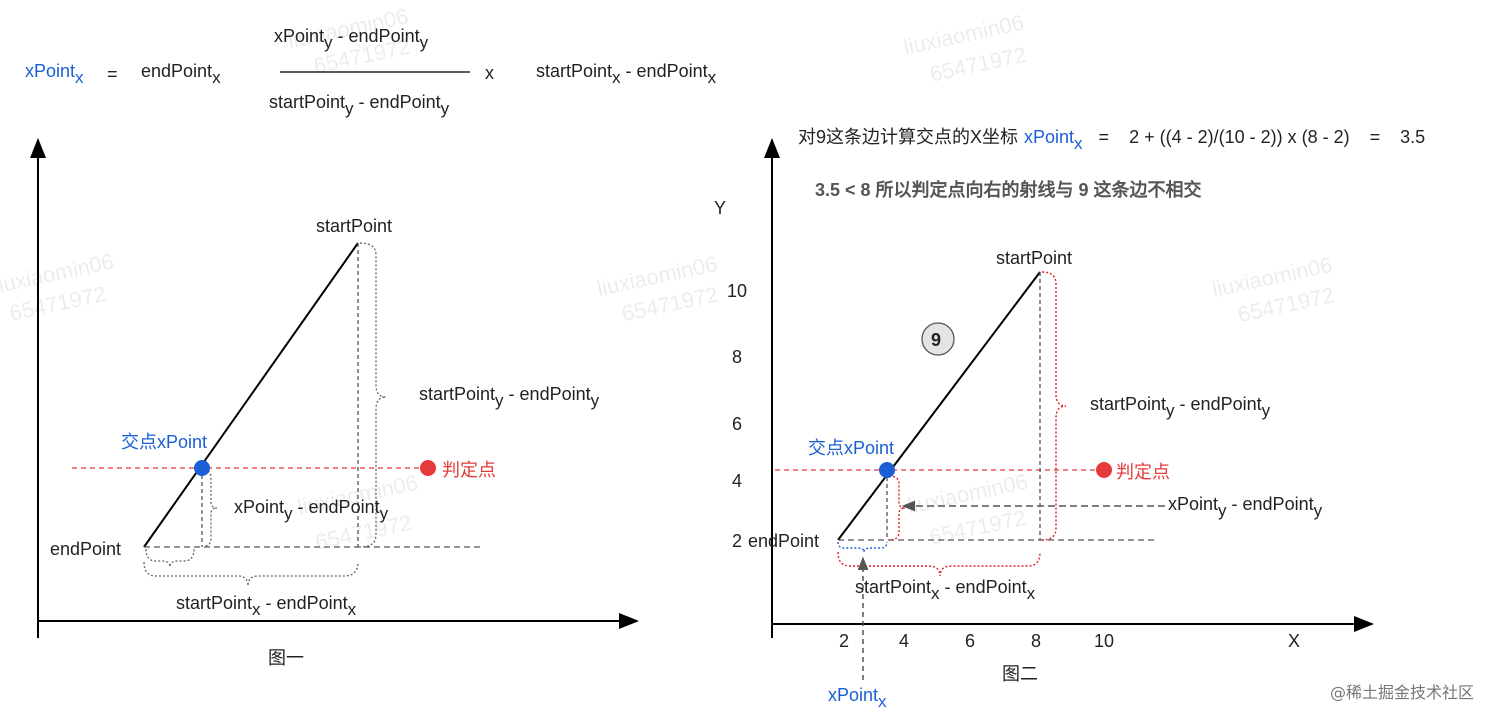 This screenshot has height=723, width=1512. I want to click on fig2-edge-badge, so click(938, 339).